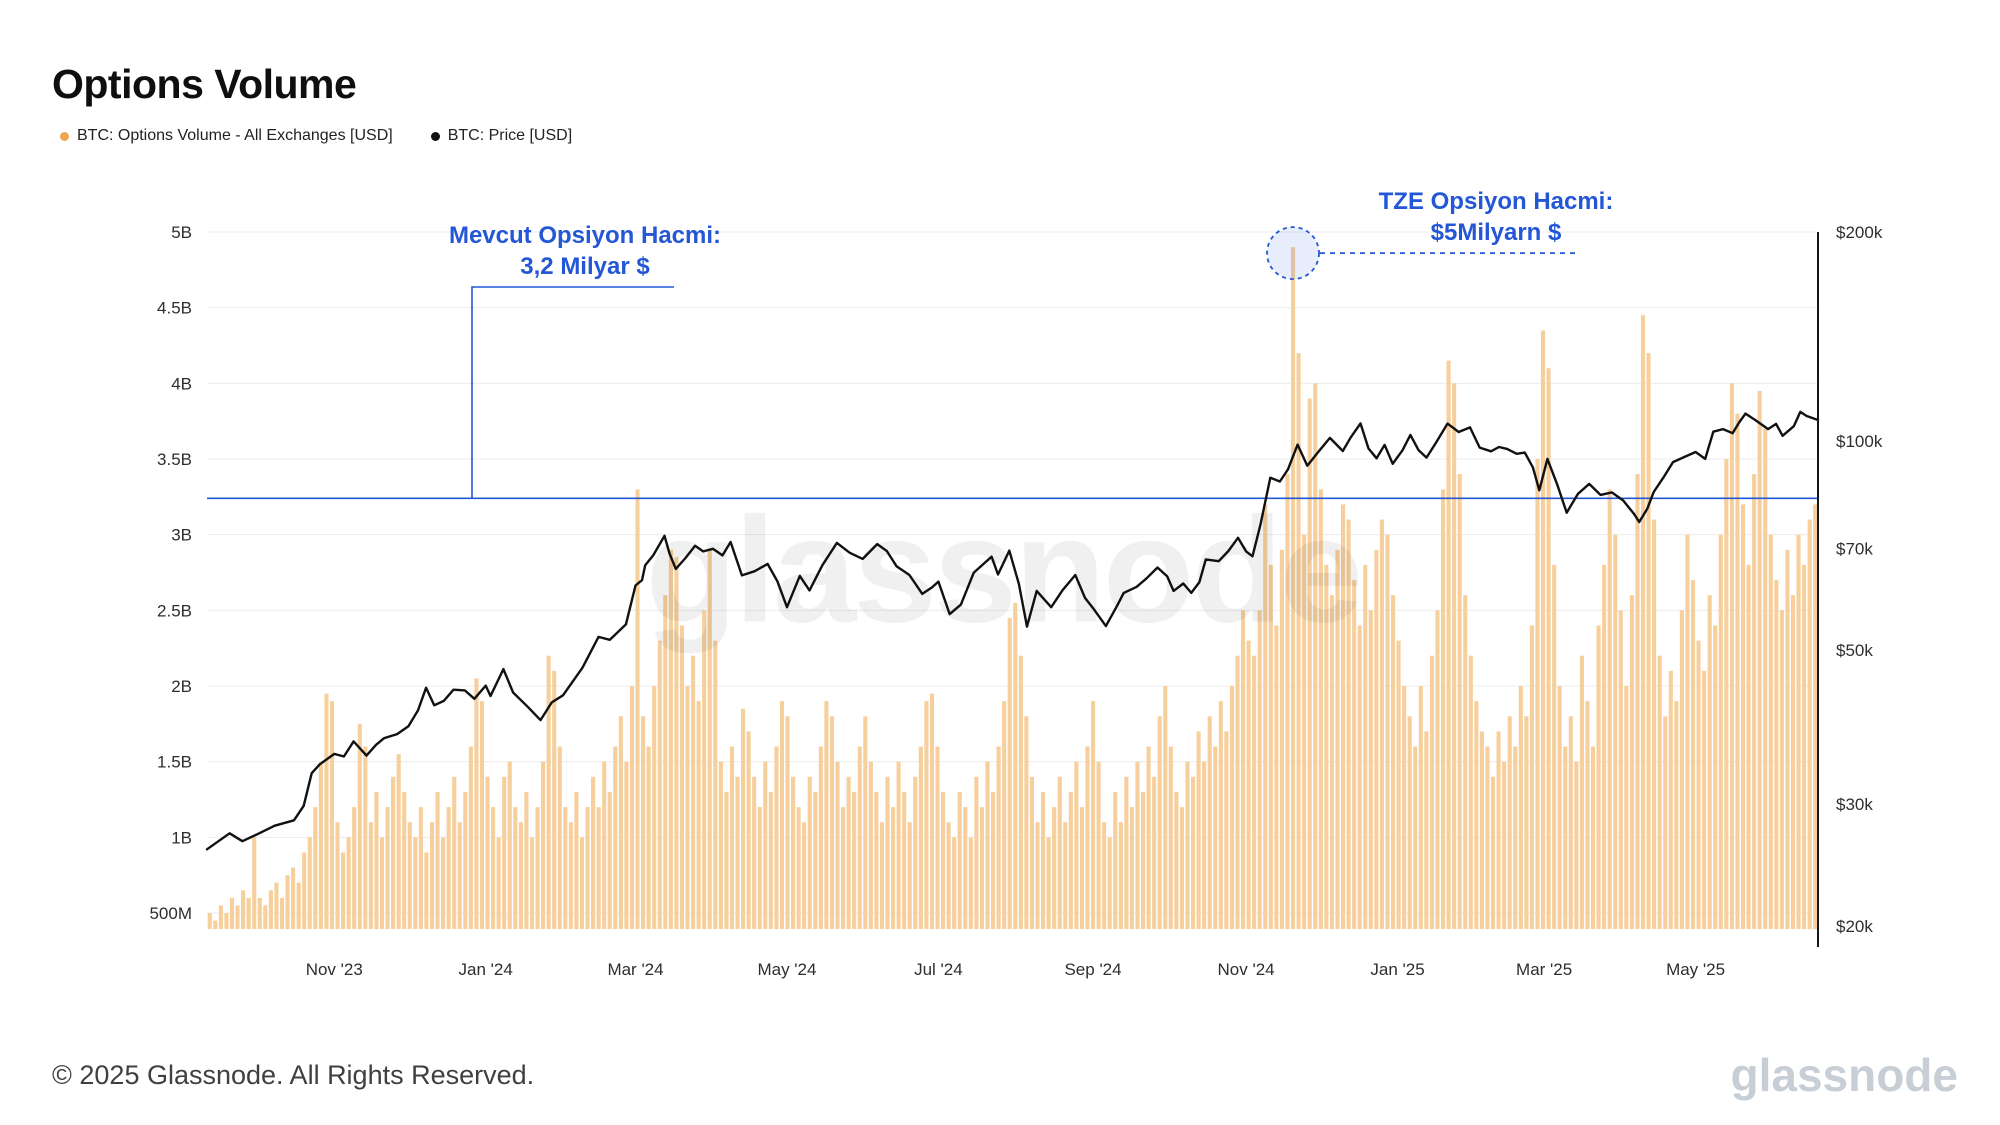 This screenshot has height=1125, width=2000. I want to click on annotation-current-volume-line1: Mevcut Opsiyon Hacmi:, so click(585, 235).